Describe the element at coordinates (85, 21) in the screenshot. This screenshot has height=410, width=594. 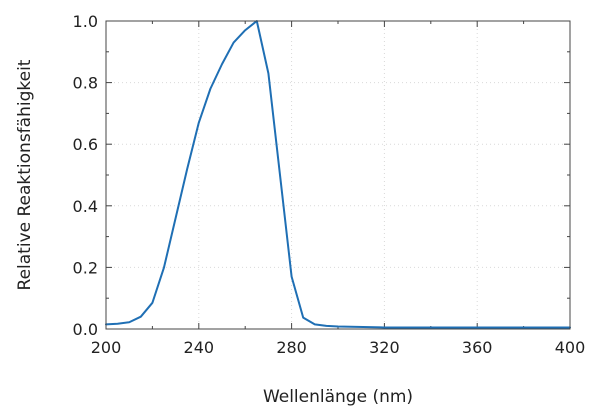
I see `y-tick-label: 1.0` at that location.